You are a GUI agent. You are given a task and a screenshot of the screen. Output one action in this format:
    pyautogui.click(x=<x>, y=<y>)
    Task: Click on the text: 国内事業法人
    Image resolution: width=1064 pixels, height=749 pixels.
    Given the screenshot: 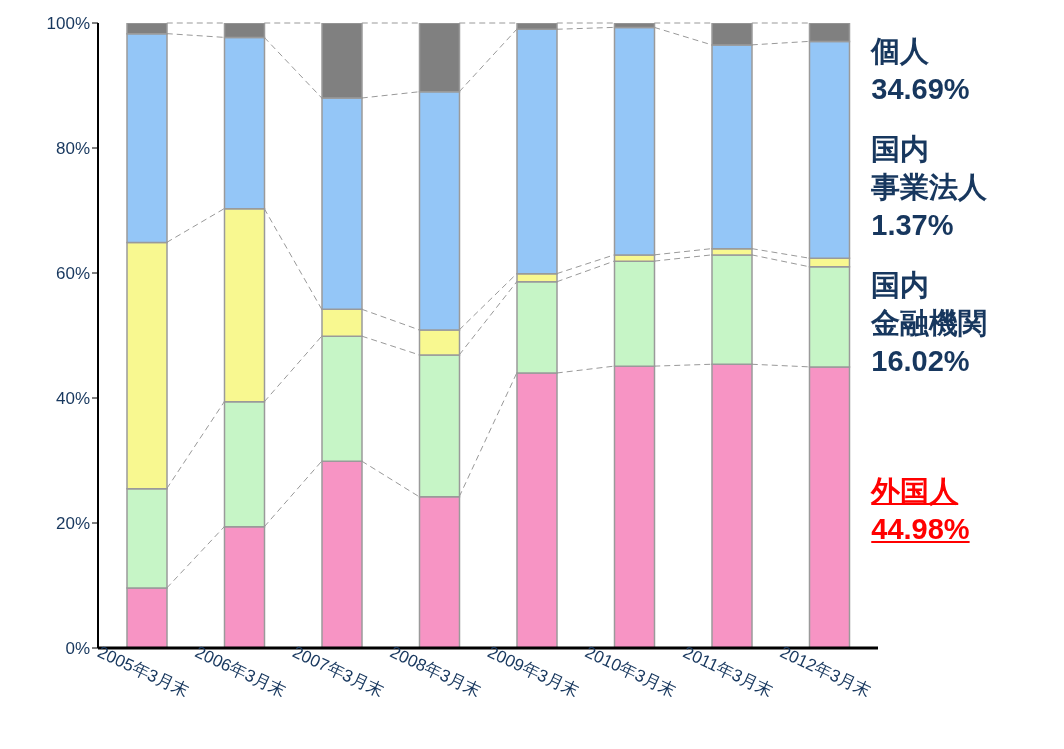 What is the action you would take?
    pyautogui.click(x=929, y=168)
    